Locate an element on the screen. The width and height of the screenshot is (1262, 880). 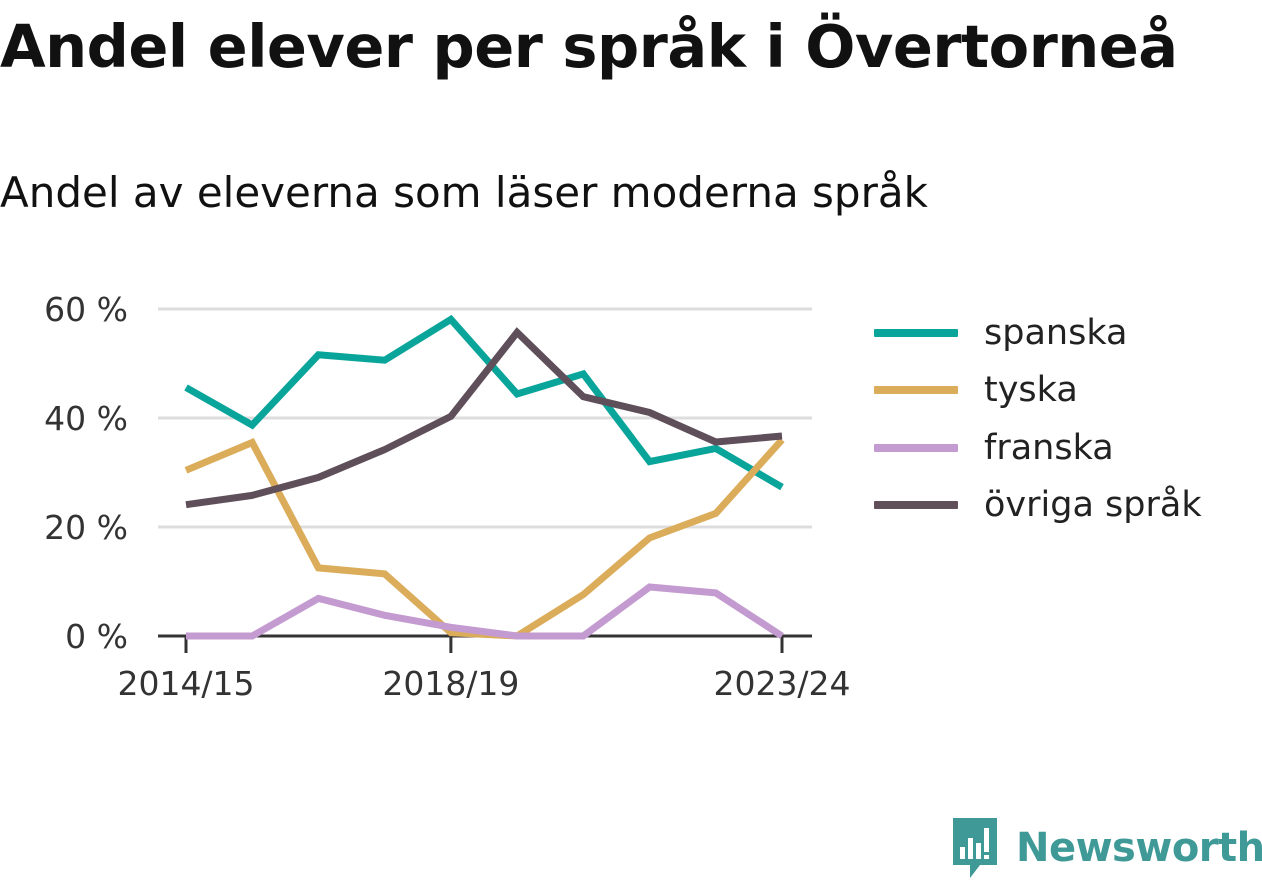
legend-item: spanska is located at coordinates (1038, 333).